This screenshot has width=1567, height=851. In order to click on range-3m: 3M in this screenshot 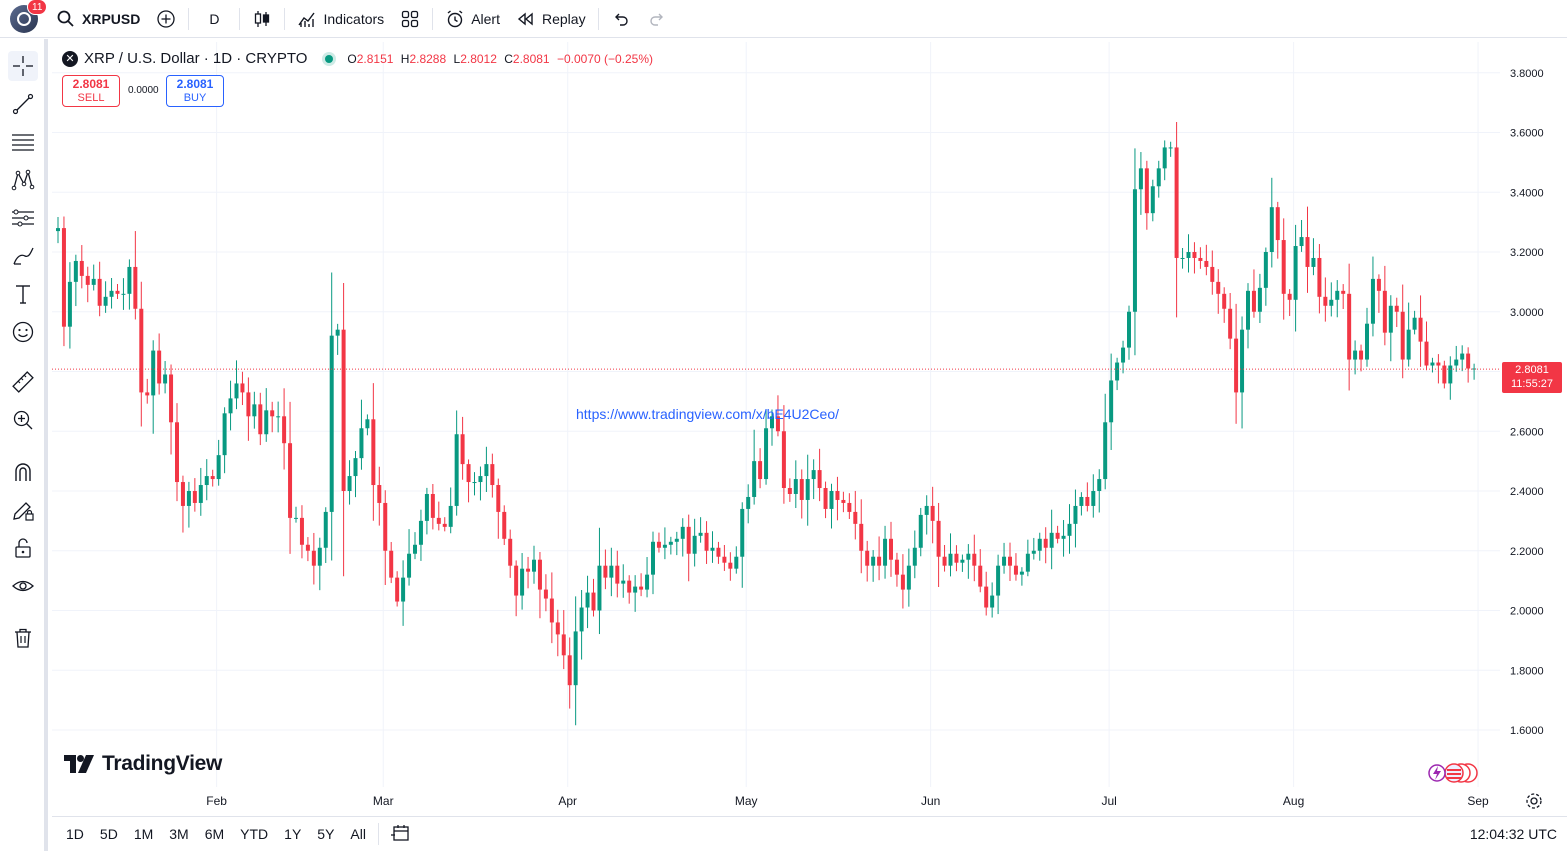, I will do `click(179, 834)`.